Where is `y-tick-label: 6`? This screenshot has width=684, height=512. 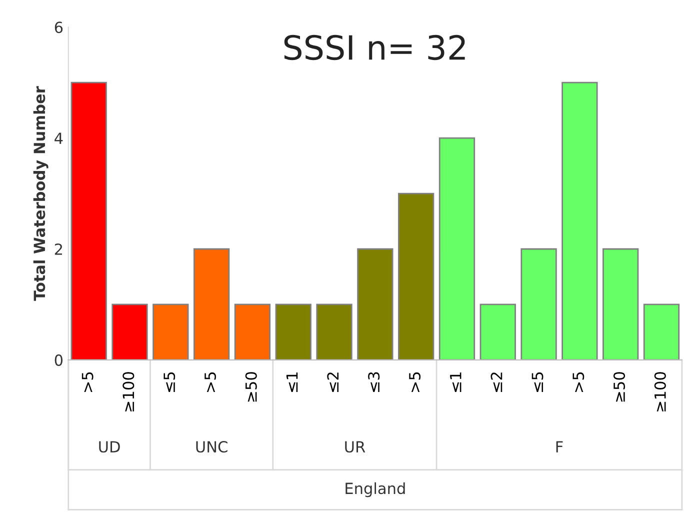 y-tick-label: 6 is located at coordinates (58, 28).